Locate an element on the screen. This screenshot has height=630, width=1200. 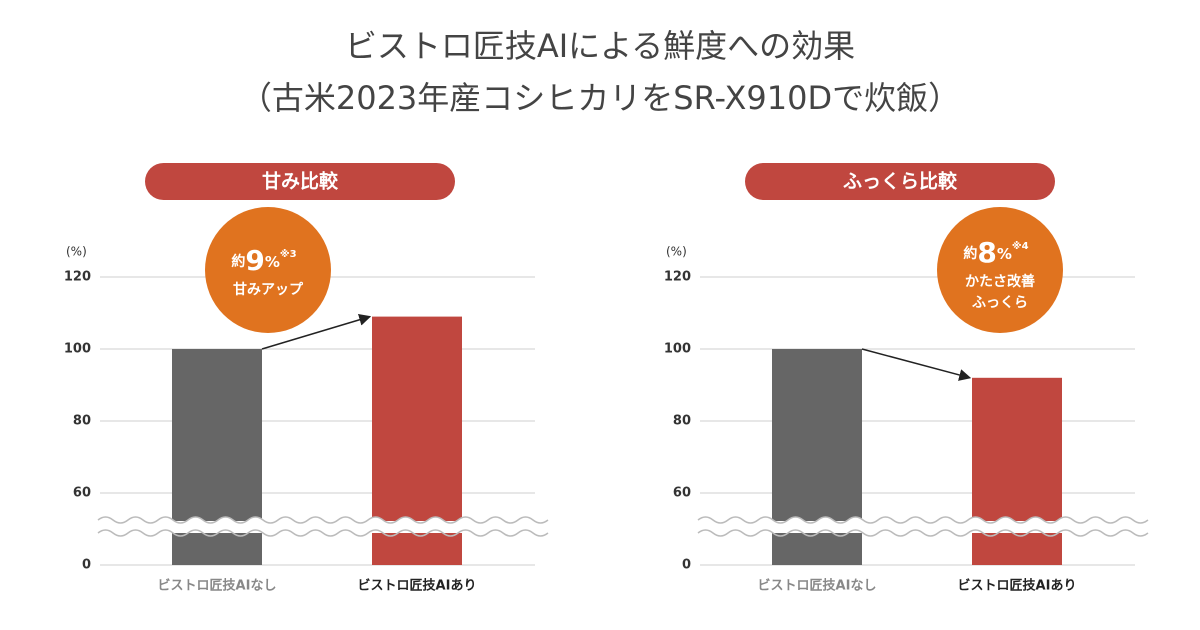
annotation-text: 甘みアップ is located at coordinates (268, 289).